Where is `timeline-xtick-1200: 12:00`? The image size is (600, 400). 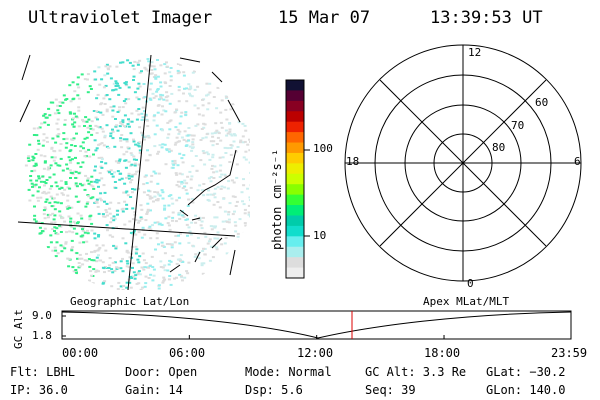 timeline-xtick-1200: 12:00 is located at coordinates (315, 353).